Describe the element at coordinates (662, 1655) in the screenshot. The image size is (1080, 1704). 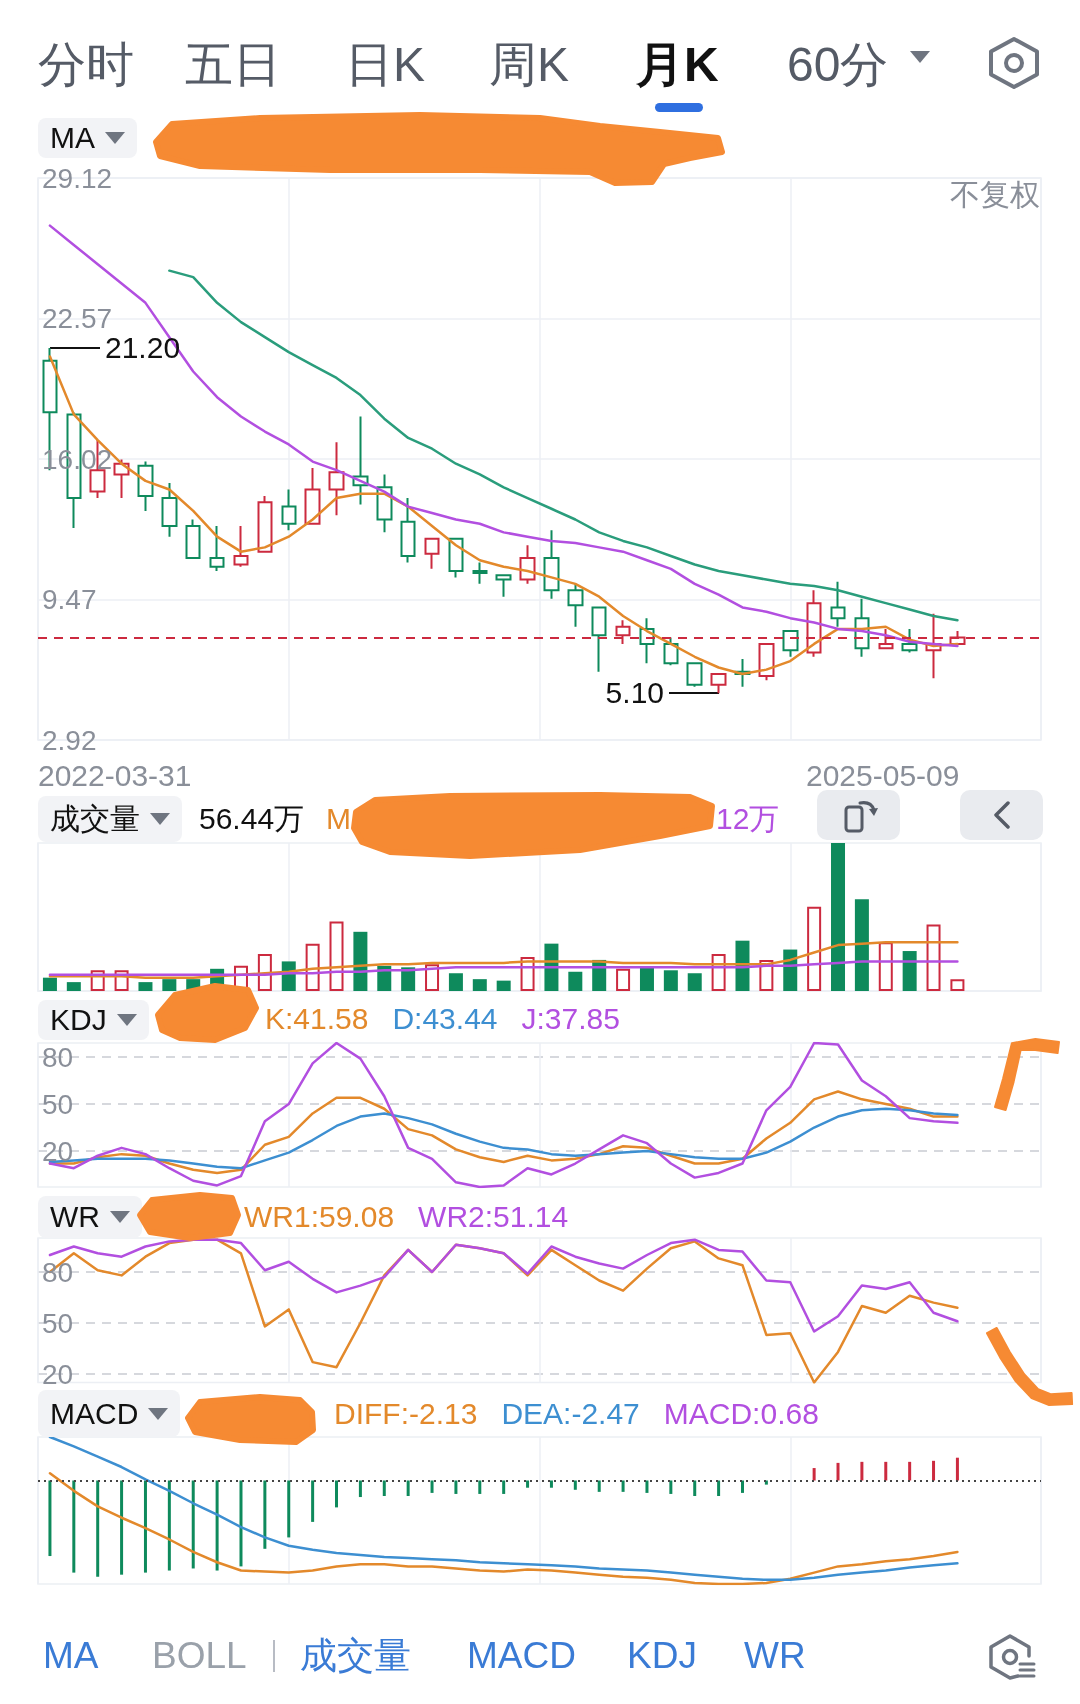
I see `text: KDJ` at that location.